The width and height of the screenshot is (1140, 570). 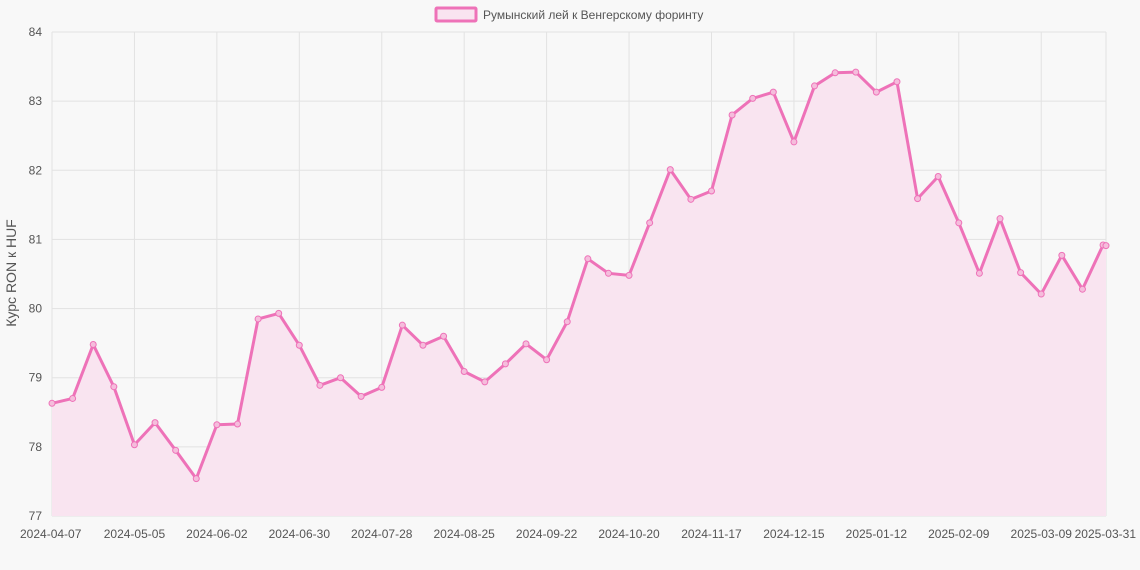 I want to click on y-axis-ticks: 77 78 79 80 81 82 83 84, so click(x=36, y=274).